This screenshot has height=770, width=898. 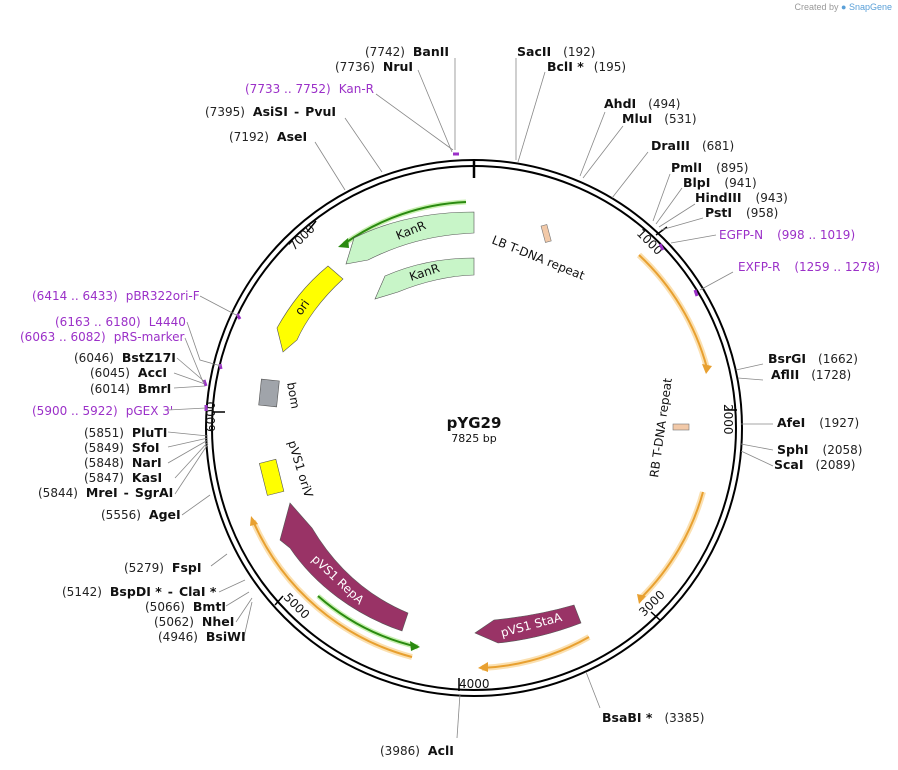 What do you see at coordinates (270, 111) in the screenshot?
I see `site-asisi-pvui: (7395) AsiSI - PvuI` at bounding box center [270, 111].